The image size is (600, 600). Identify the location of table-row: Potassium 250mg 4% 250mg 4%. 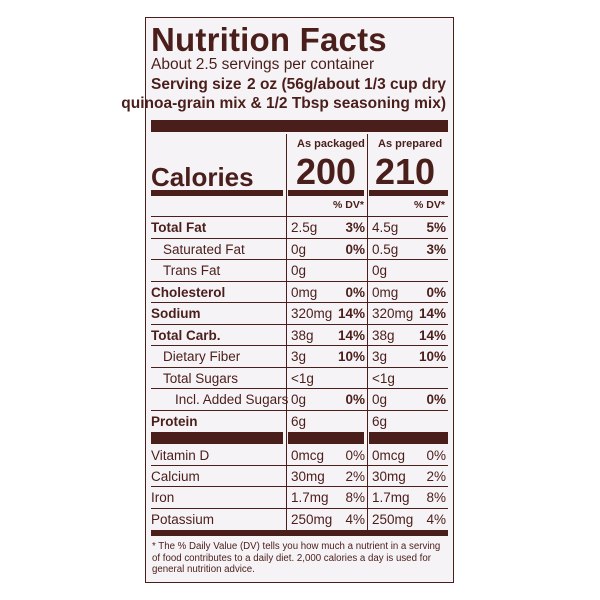
(300, 519).